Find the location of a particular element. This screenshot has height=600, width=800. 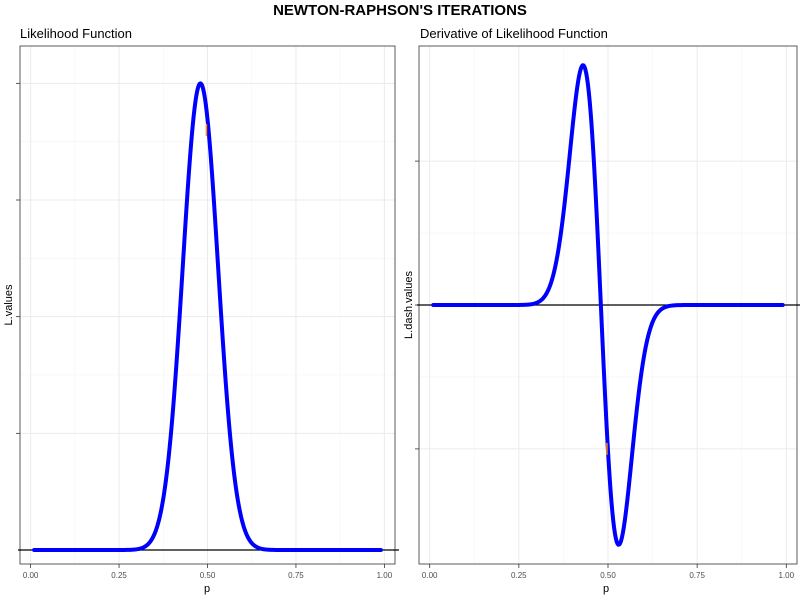

likelihood-y-axis-label: L.values is located at coordinates (9, 304).